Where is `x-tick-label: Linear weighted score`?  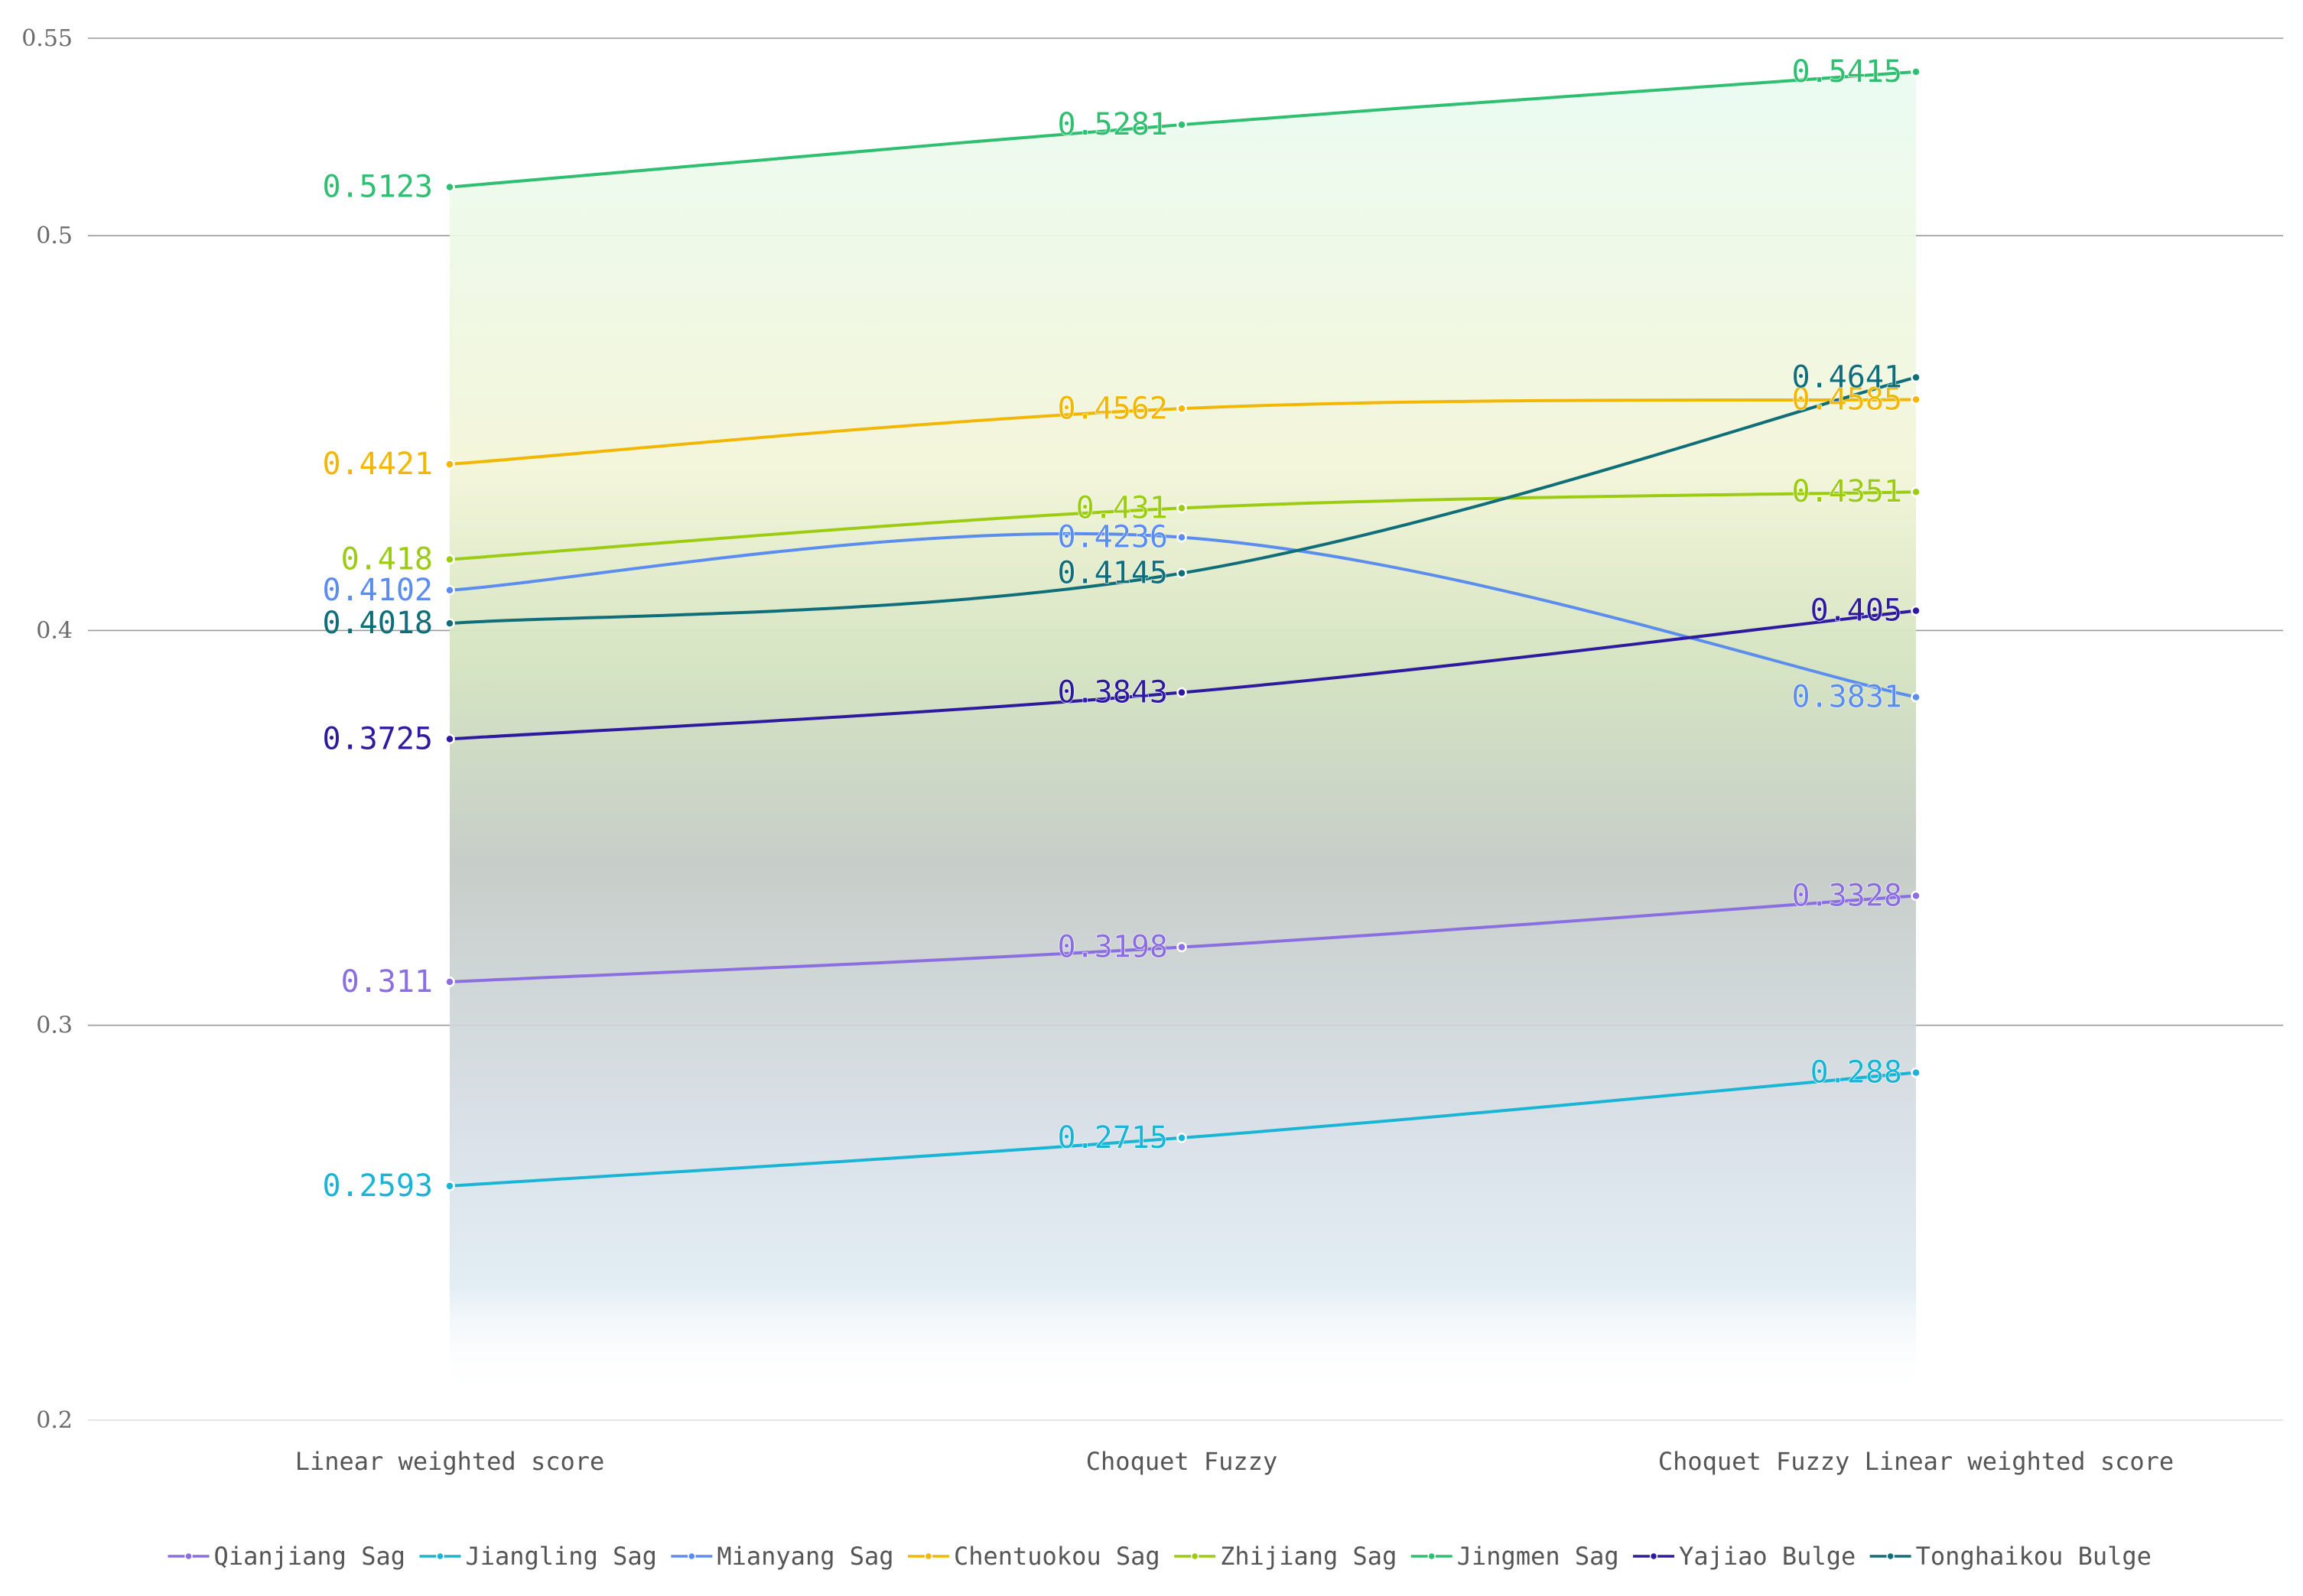
x-tick-label: Linear weighted score is located at coordinates (450, 1461).